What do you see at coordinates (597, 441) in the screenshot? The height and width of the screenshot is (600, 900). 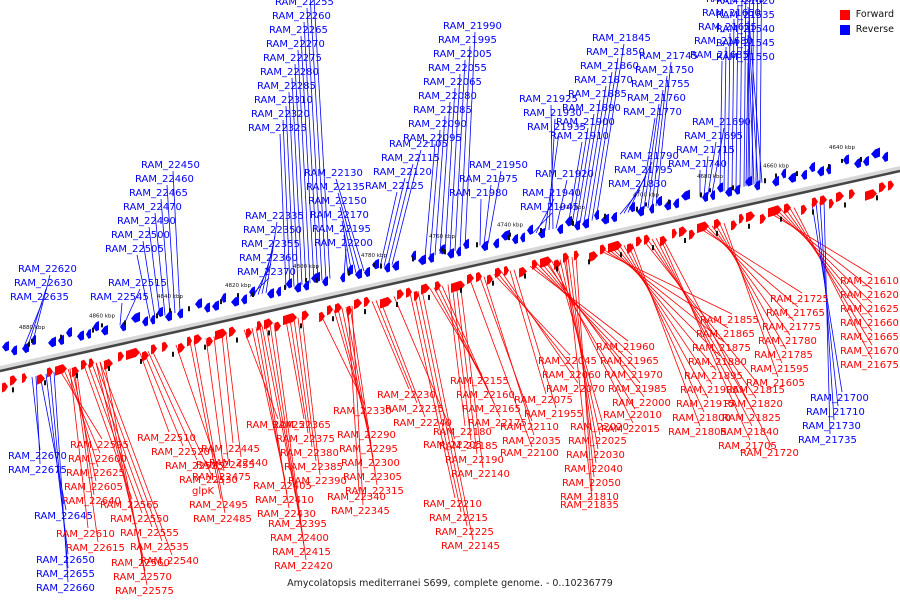 I see `gene-label: RAM_22025` at bounding box center [597, 441].